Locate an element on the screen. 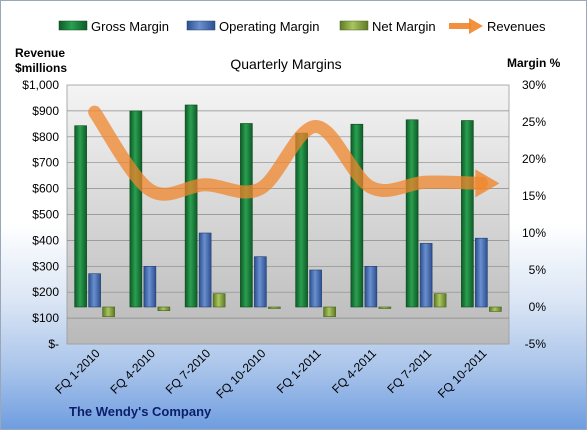 The image size is (587, 430). legend-label-net-margin: Net Margin is located at coordinates (404, 26).